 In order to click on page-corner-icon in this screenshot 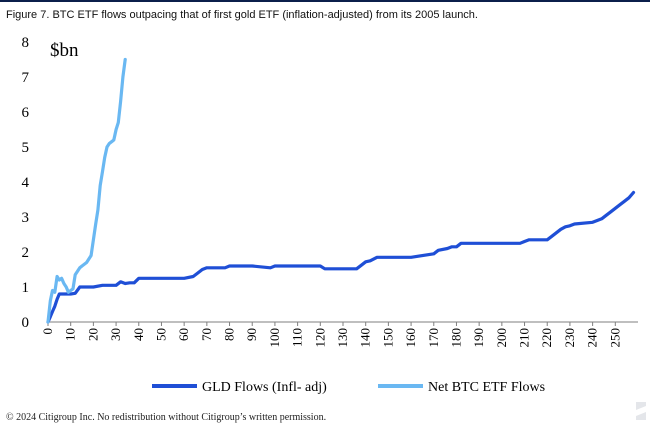, I will do `click(641, 411)`.